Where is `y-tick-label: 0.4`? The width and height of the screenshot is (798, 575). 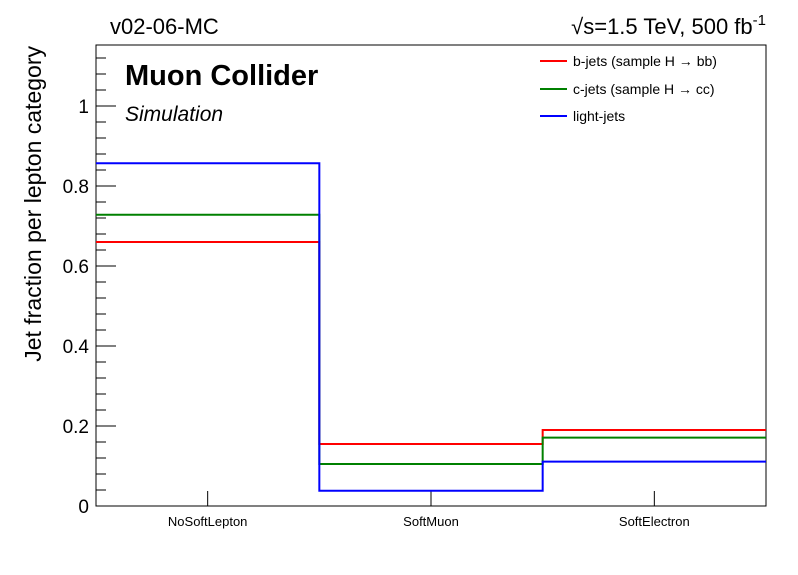
y-tick-label: 0.4 is located at coordinates (76, 347).